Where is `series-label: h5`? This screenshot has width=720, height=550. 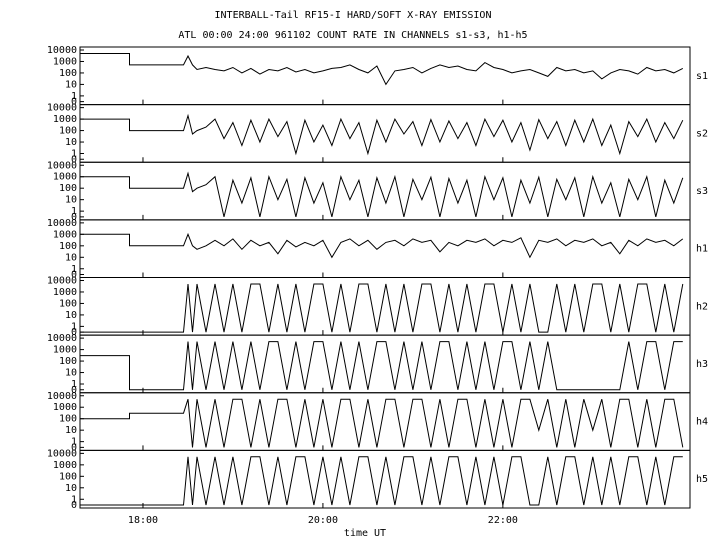
series-label: h5 is located at coordinates (702, 479).